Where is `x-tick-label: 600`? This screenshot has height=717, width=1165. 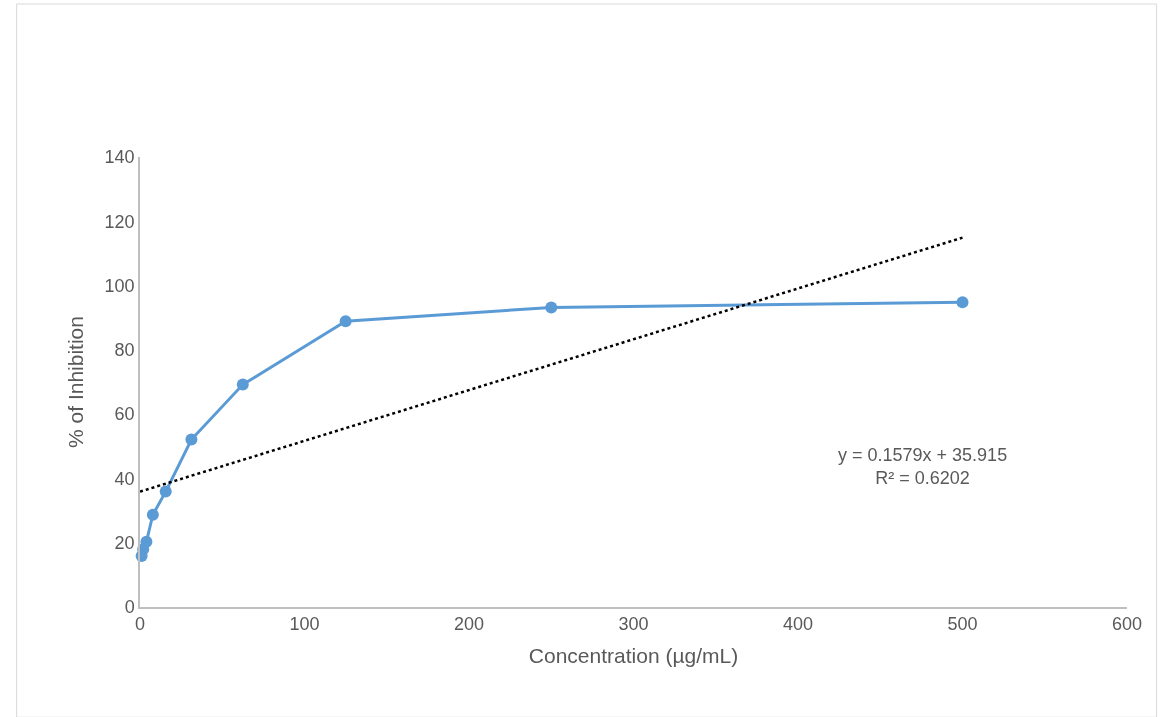 x-tick-label: 600 is located at coordinates (1127, 624).